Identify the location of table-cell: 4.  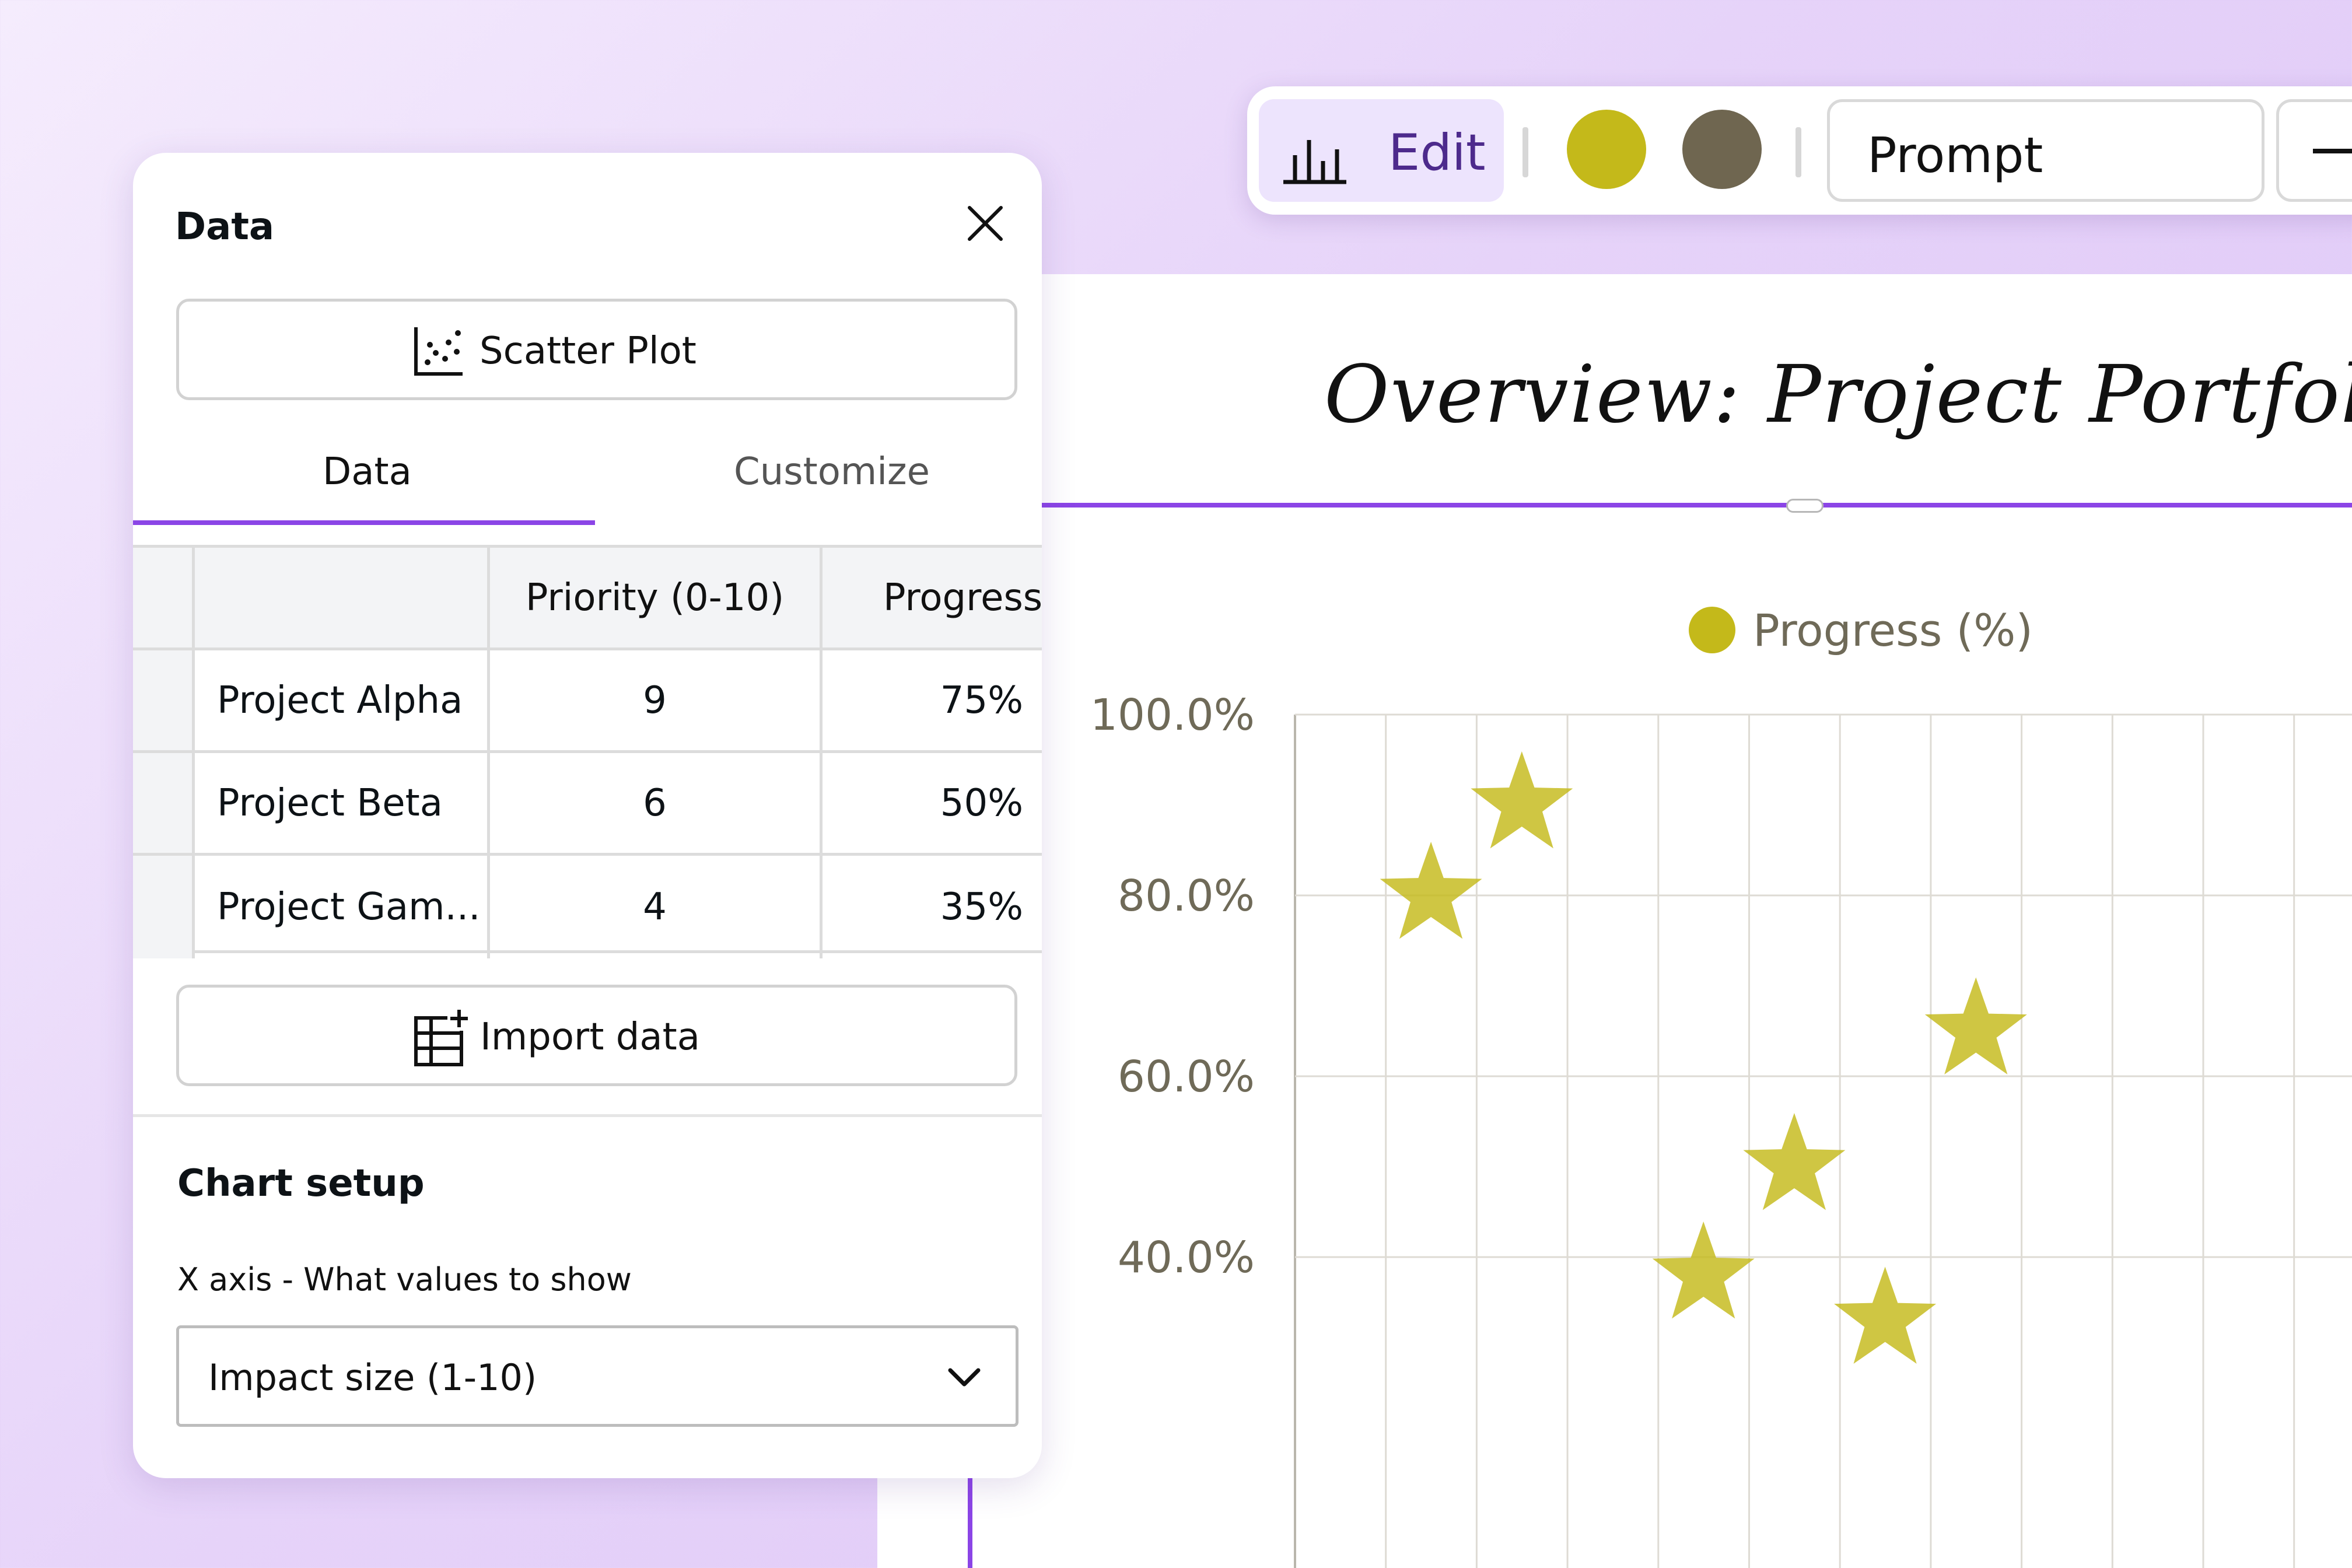
(656, 907).